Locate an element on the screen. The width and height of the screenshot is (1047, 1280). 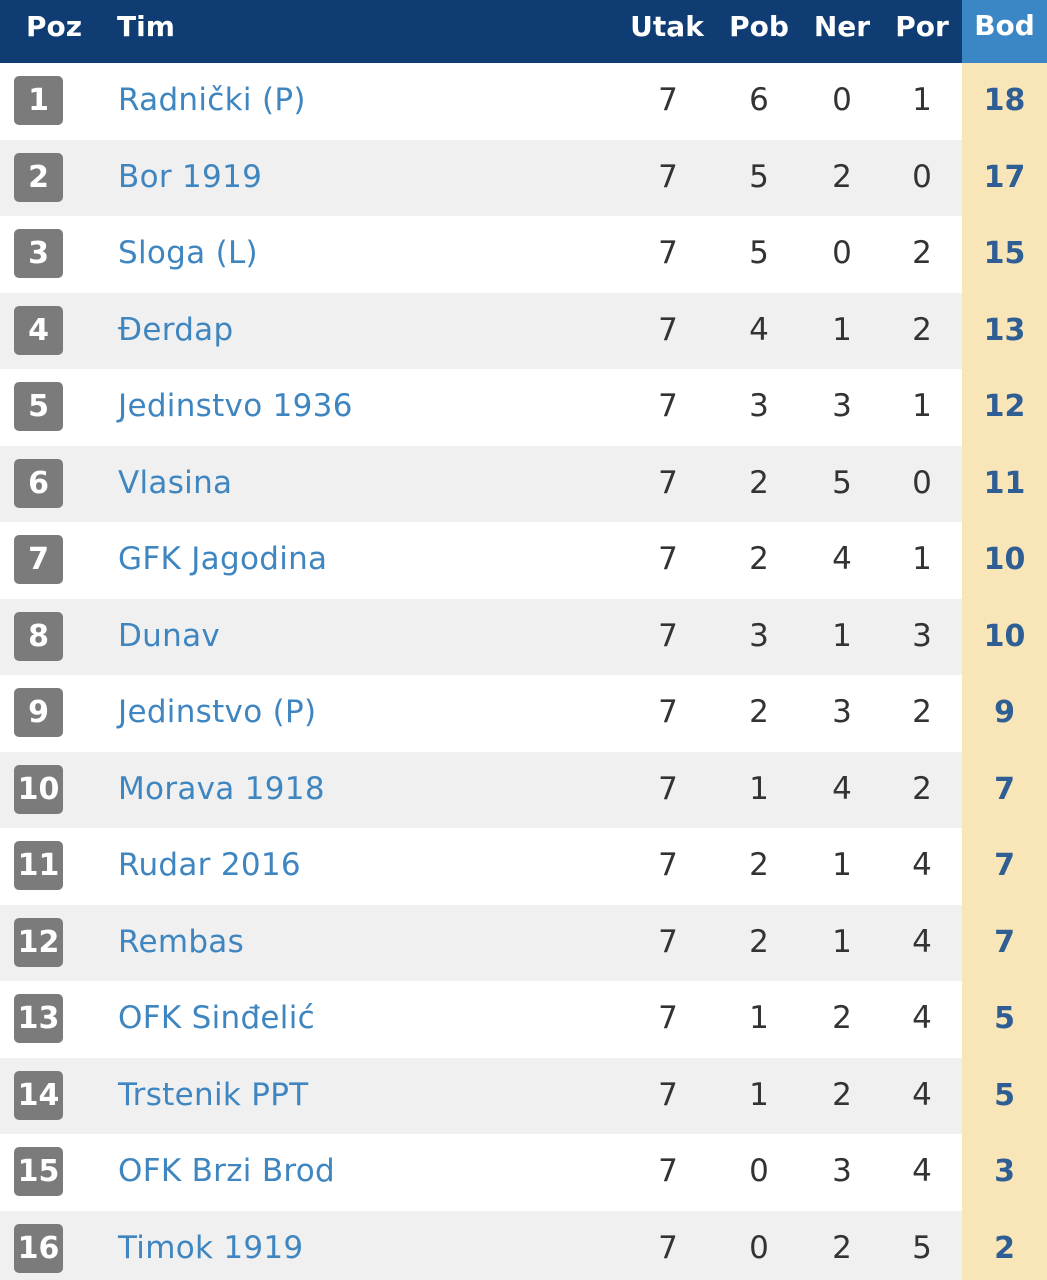
points-cell: 18 is located at coordinates (1004, 101).